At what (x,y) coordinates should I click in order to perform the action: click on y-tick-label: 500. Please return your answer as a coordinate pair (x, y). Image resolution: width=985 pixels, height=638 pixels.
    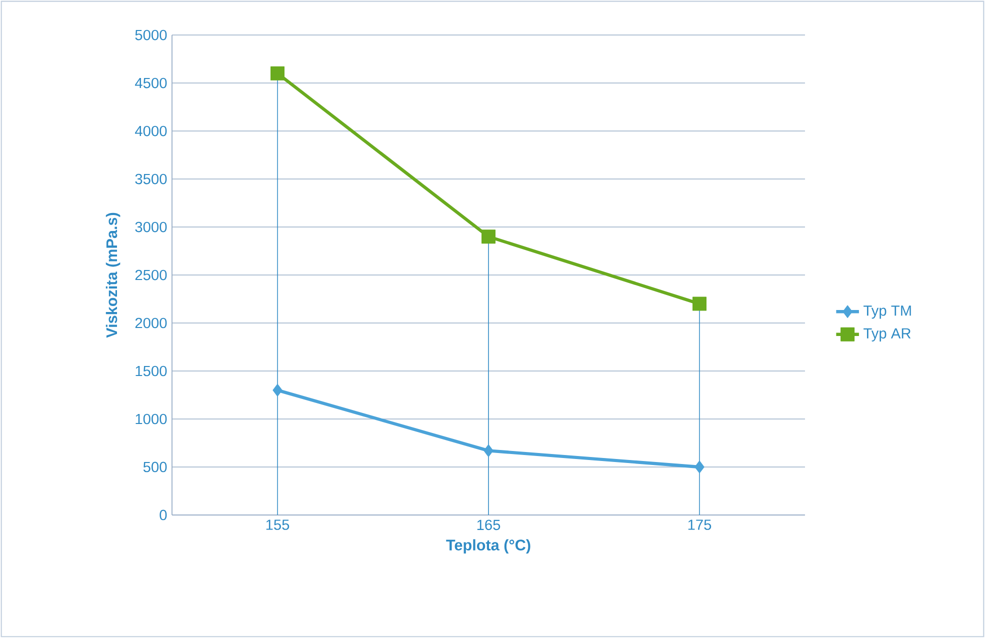
    Looking at the image, I should click on (155, 467).